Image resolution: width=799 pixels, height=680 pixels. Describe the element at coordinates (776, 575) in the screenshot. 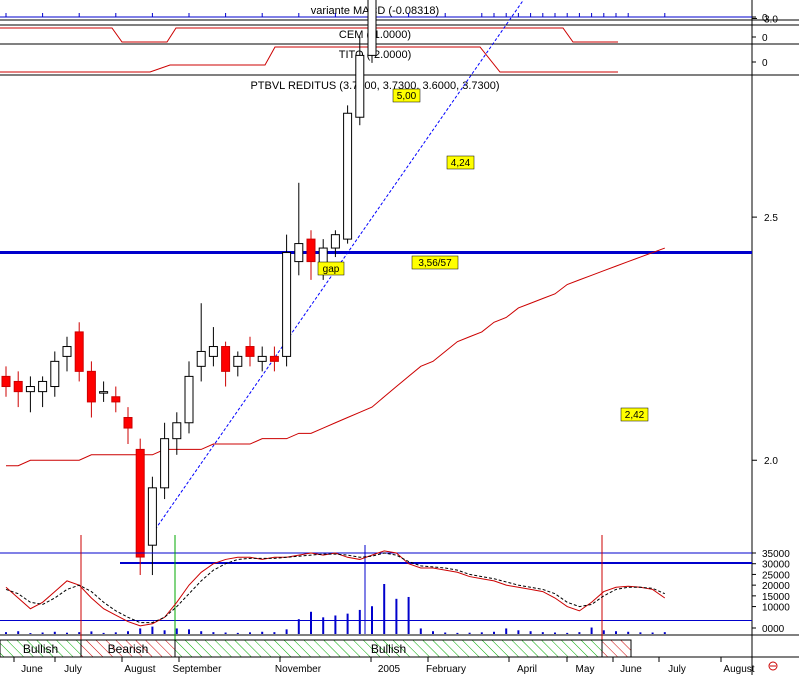

I see `osc-axis-label: 25000` at that location.